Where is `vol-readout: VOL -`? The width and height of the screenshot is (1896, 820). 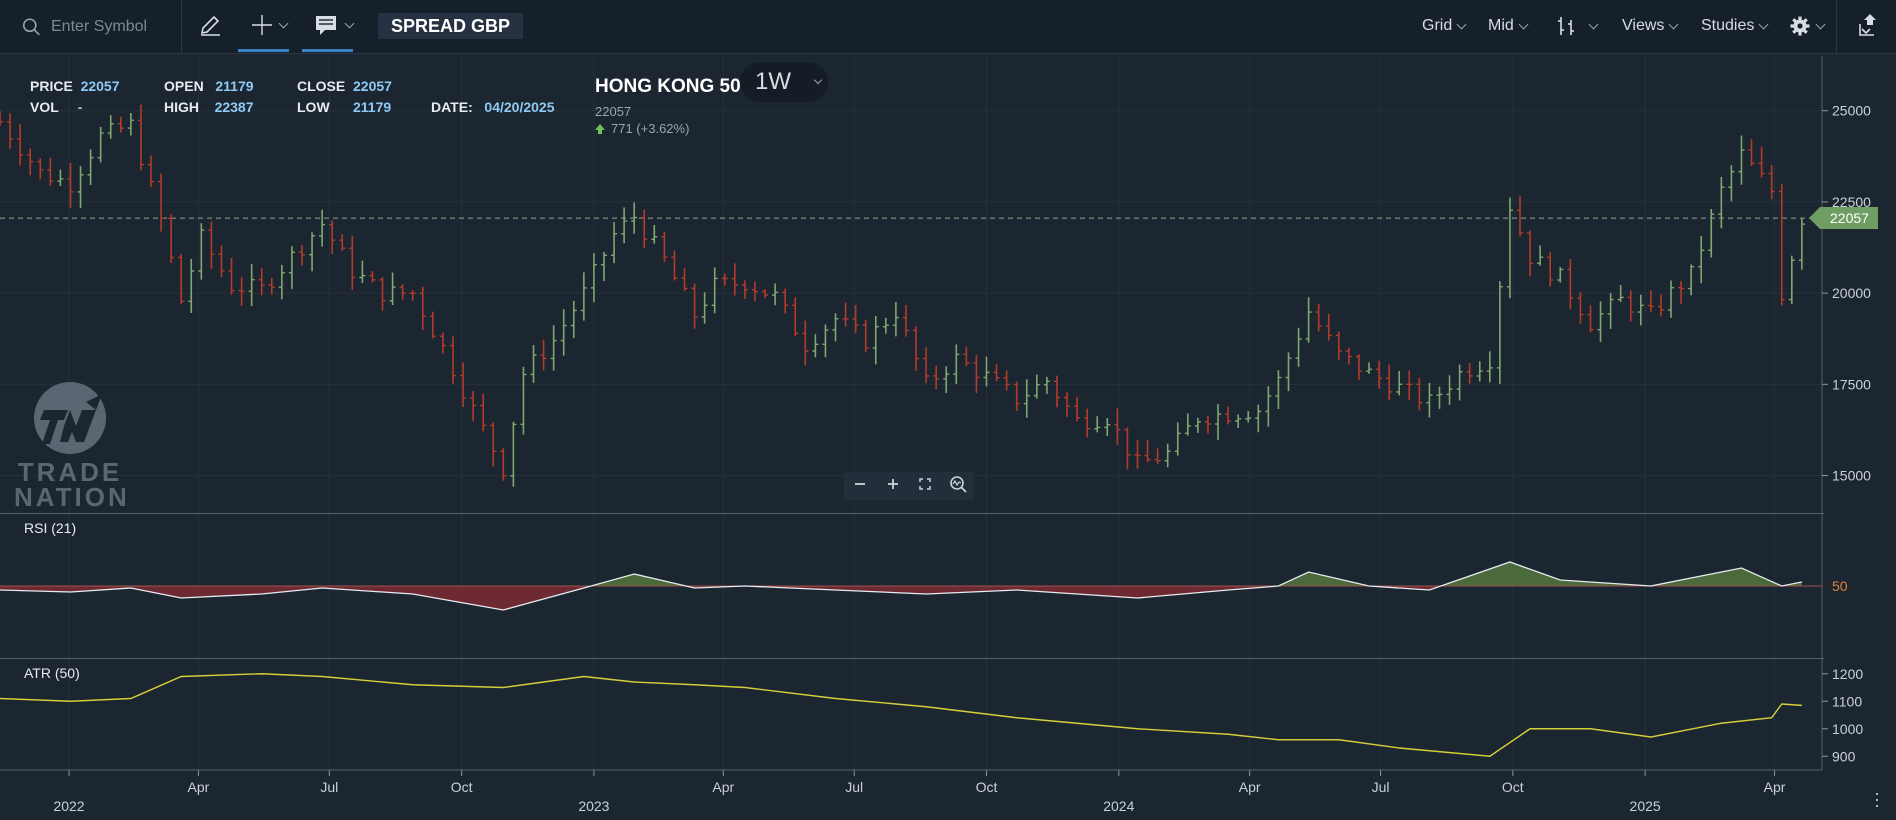
vol-readout: VOL - is located at coordinates (56, 107).